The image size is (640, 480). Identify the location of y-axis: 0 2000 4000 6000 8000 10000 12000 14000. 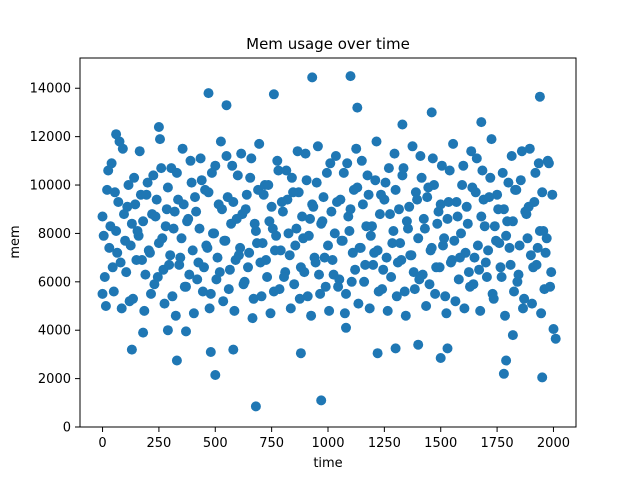
(55, 259).